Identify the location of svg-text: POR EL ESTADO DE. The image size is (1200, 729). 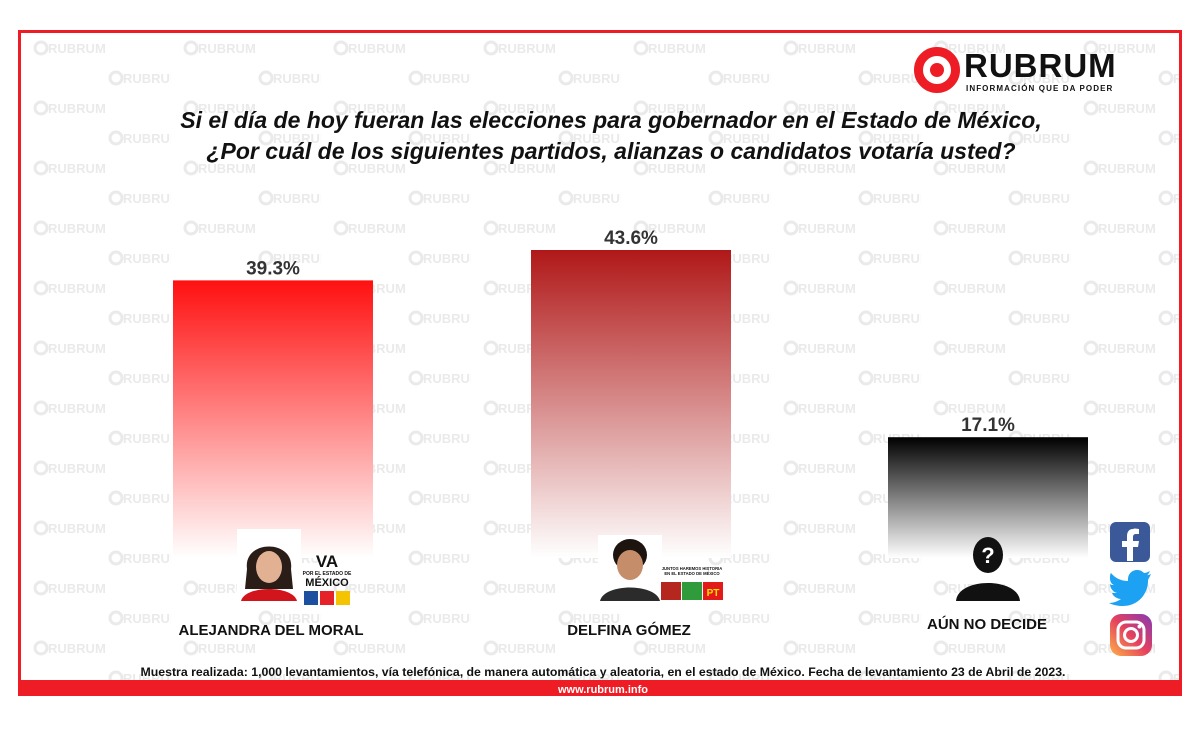
(327, 574).